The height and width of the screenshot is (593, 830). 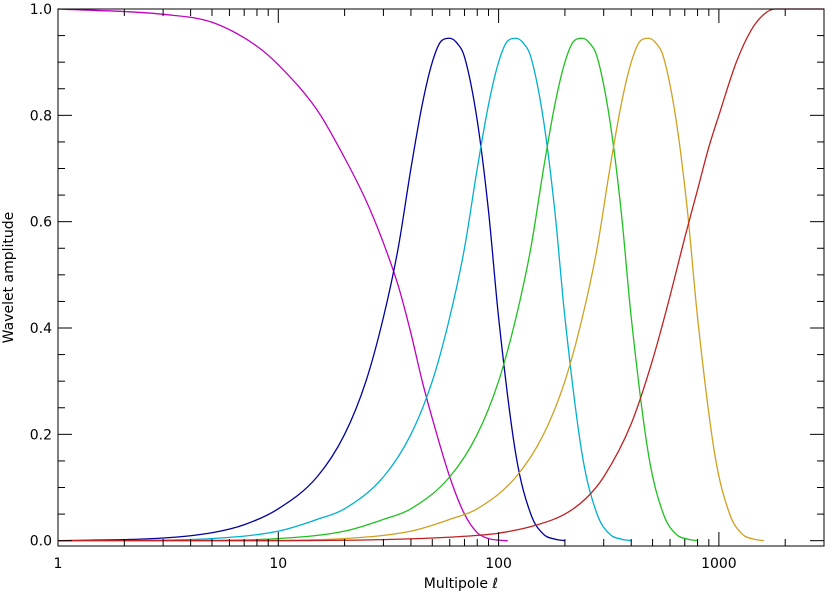 I want to click on y-axis-label: Wavelet amplitude, so click(x=9, y=278).